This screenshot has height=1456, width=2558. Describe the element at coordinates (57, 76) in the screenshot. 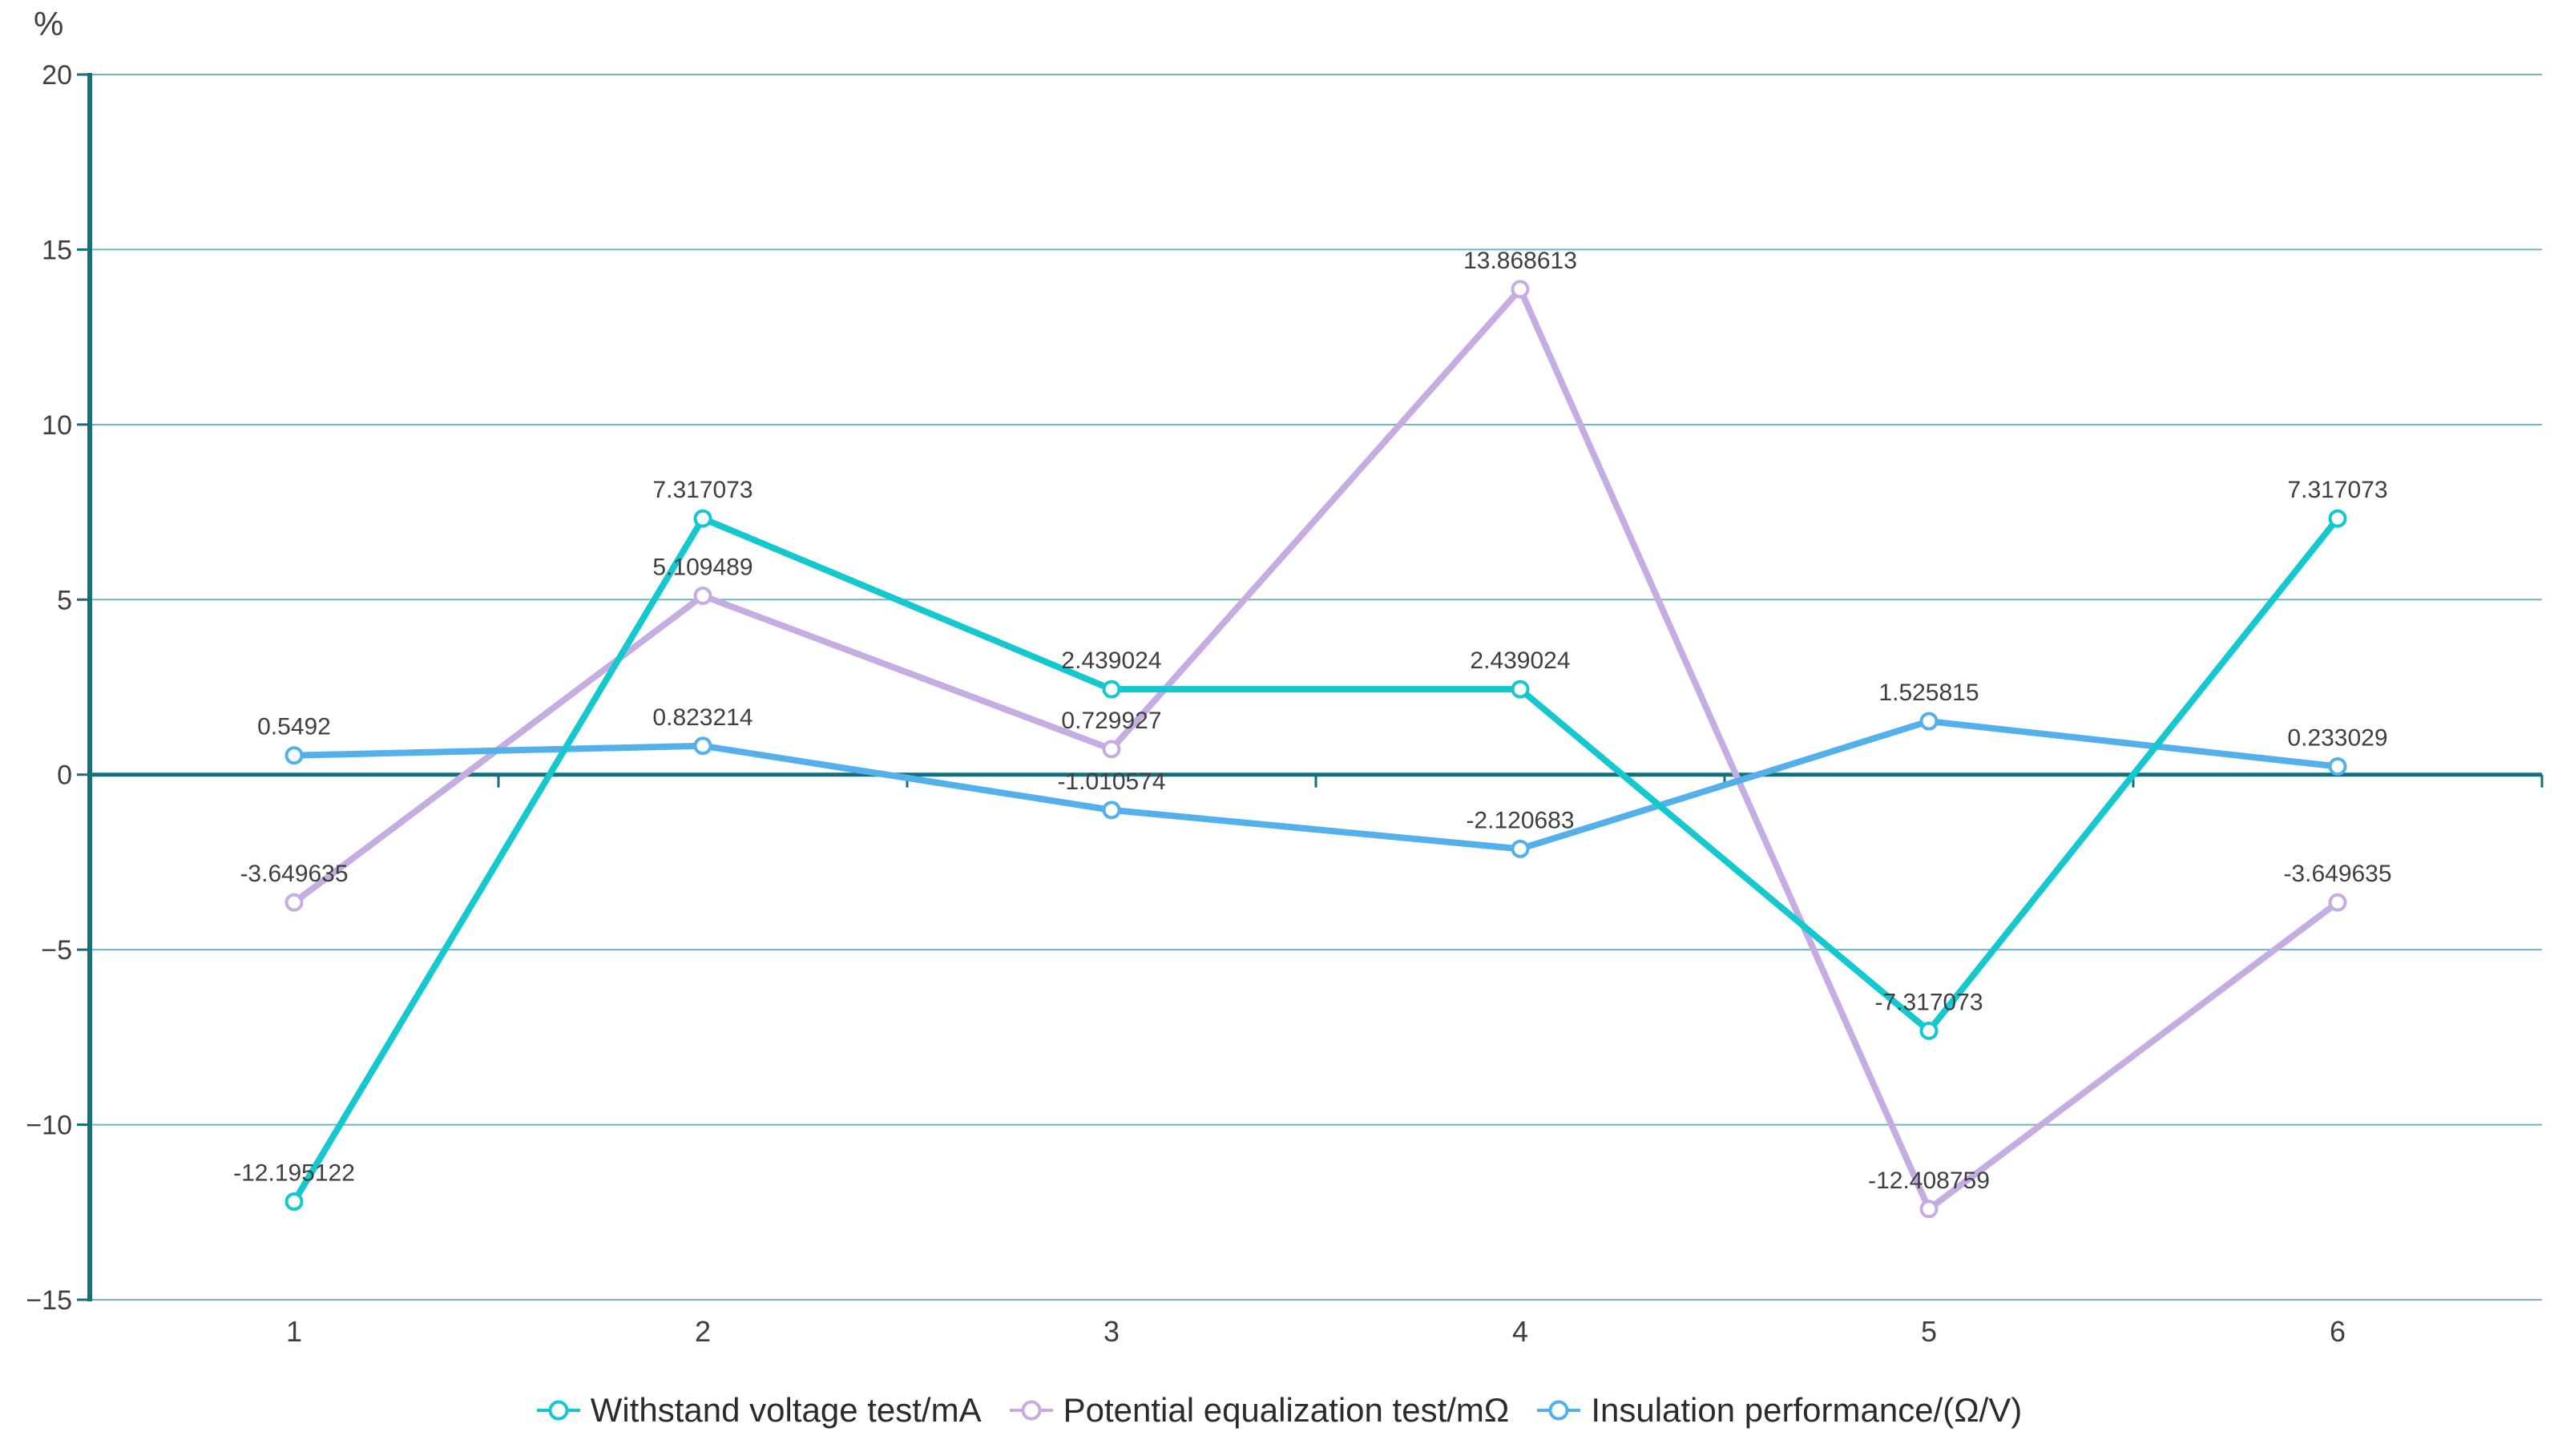

I see `y-tick-label: 20` at that location.